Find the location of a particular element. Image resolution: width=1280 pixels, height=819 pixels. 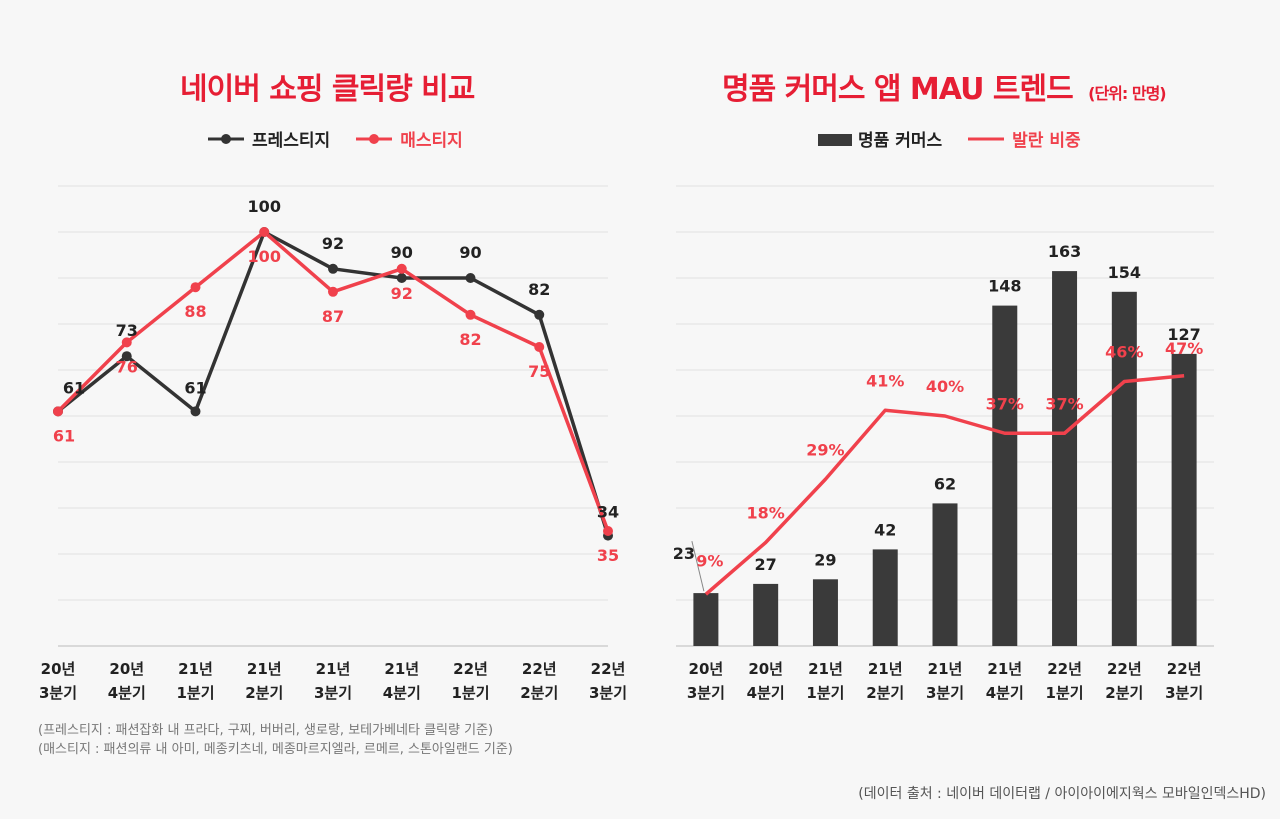

legend-label-prestige: 프레스티지 is located at coordinates (291, 141).